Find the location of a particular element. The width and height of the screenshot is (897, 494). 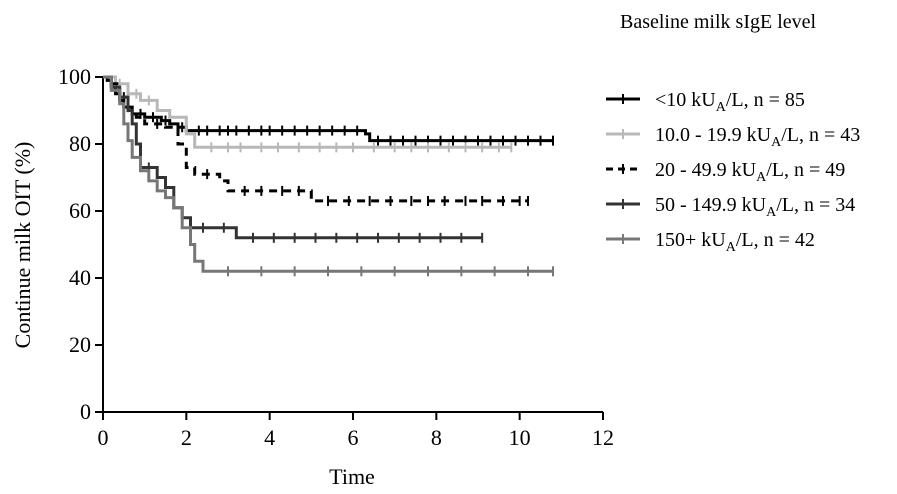

x-axis-title: Time is located at coordinates (352, 476).